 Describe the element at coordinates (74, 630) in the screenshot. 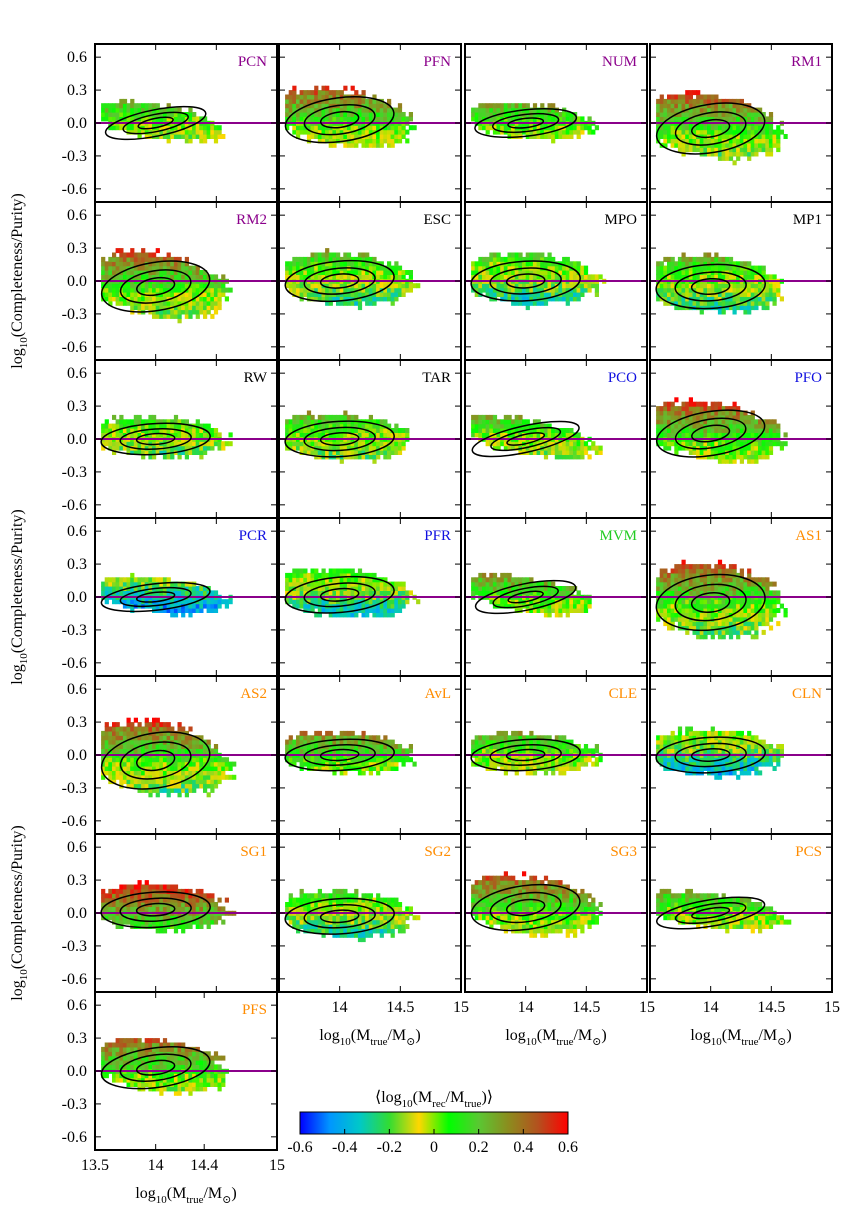

I see `y-tick-label: -0.3` at that location.